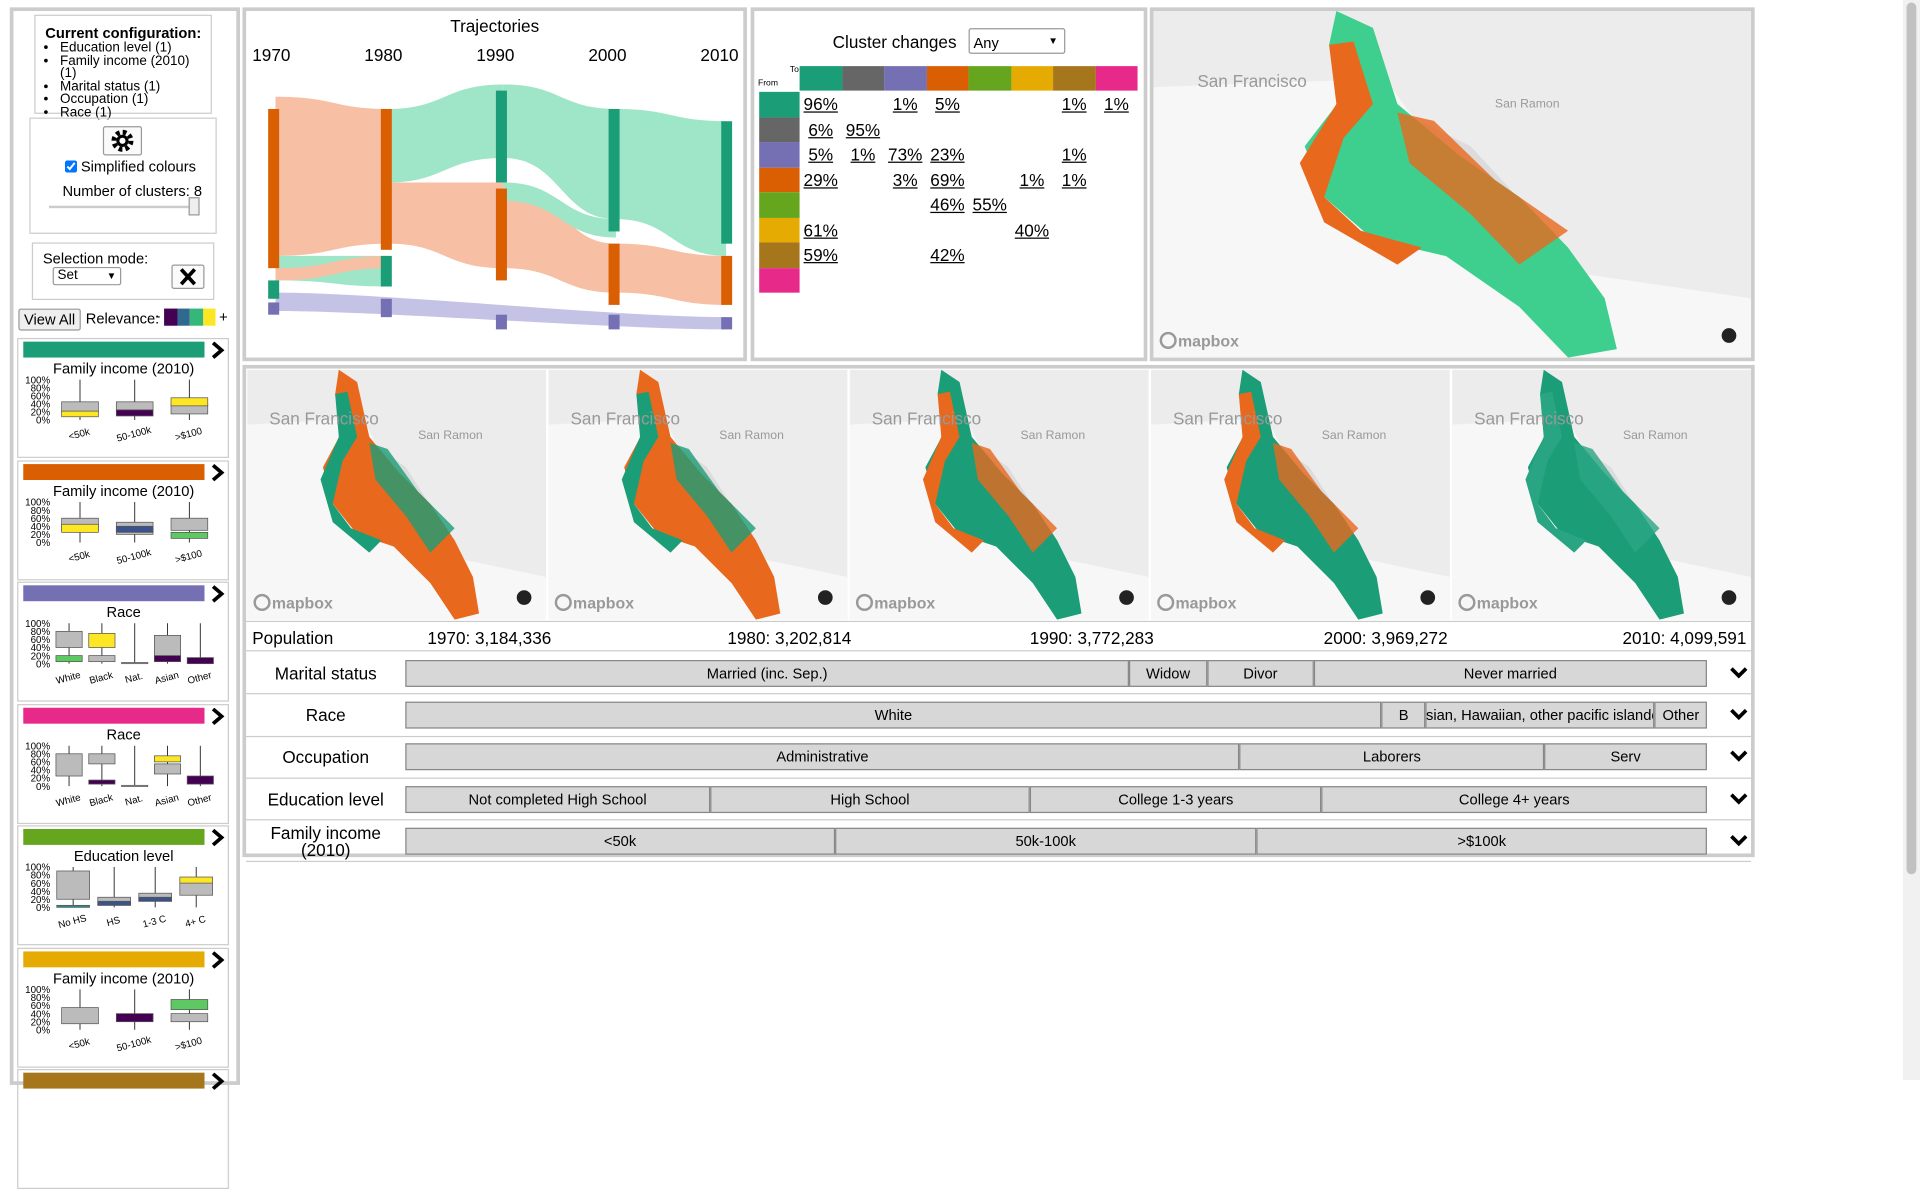 This screenshot has height=1189, width=1920. What do you see at coordinates (767, 673) in the screenshot?
I see `segment: Married (inc. Sep.)` at bounding box center [767, 673].